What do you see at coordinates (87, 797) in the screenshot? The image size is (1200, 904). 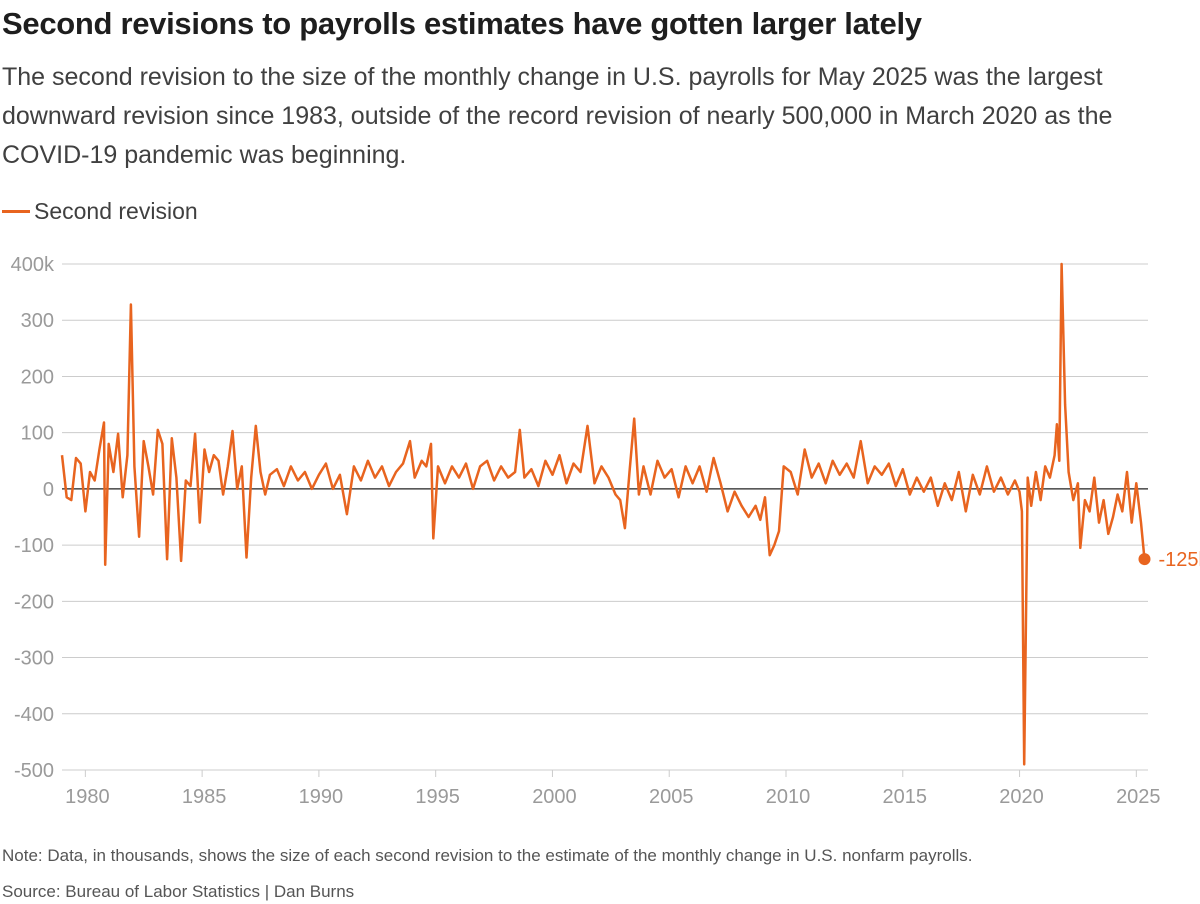 I see `x-tick-label: 1980` at bounding box center [87, 797].